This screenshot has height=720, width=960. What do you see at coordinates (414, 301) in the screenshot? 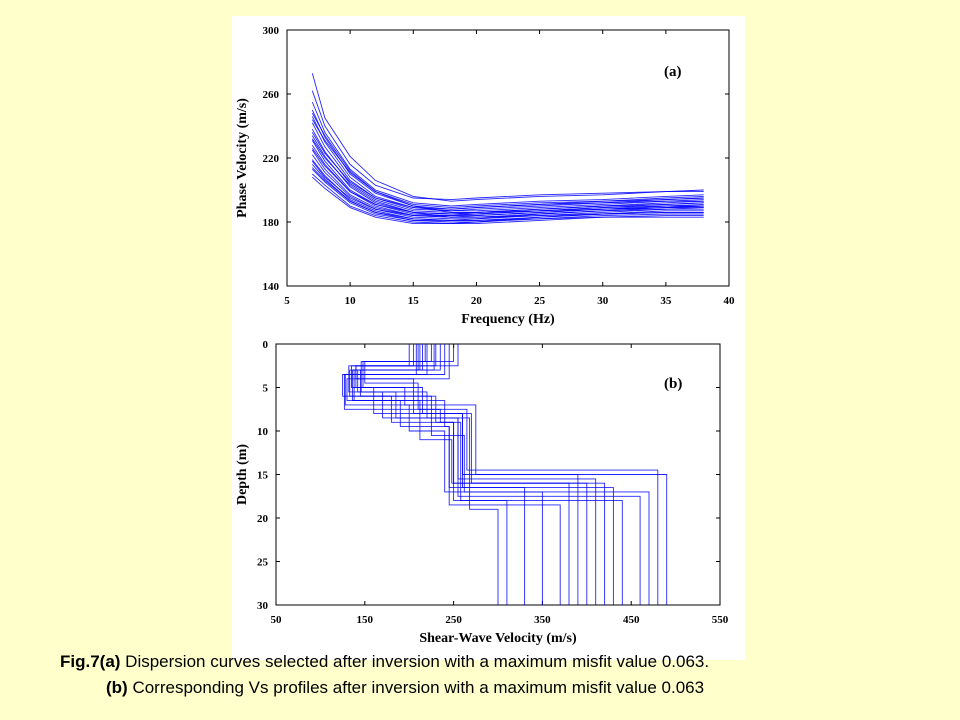
I see `x-tick-label-a: 15` at bounding box center [414, 301].